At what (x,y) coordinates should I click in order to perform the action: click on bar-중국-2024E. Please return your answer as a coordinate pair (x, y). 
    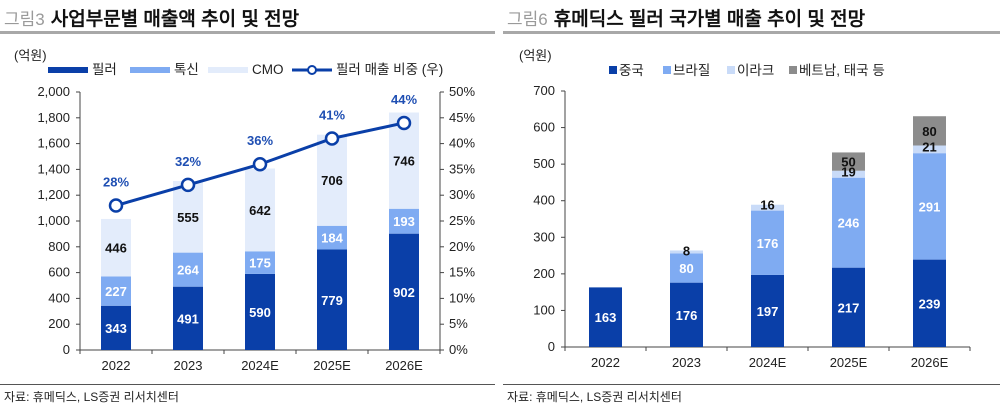
    Looking at the image, I should click on (767, 310).